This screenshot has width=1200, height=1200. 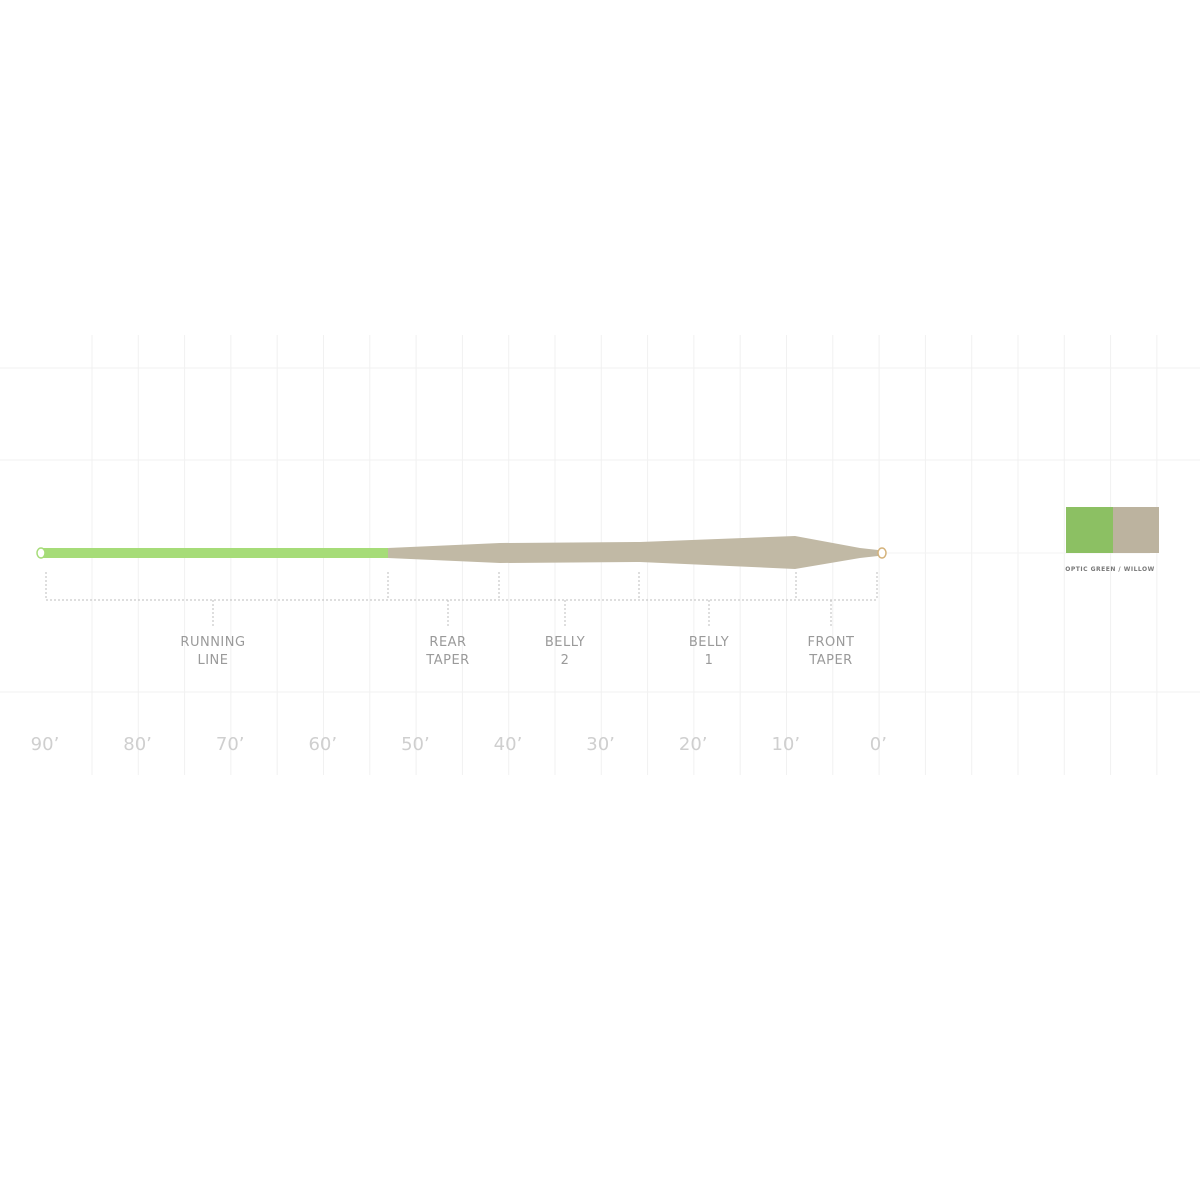 I want to click on axis-label: 10’, so click(x=785, y=744).